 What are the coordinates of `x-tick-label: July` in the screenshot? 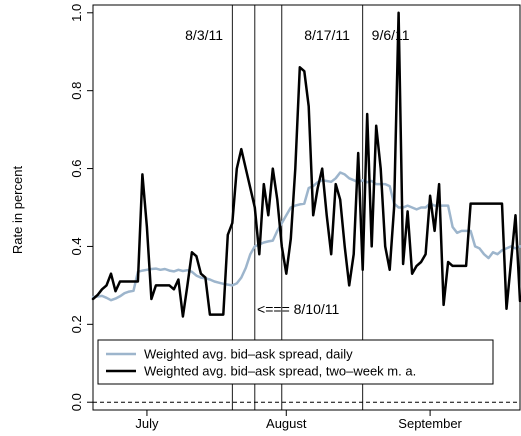 It's located at (147, 423).